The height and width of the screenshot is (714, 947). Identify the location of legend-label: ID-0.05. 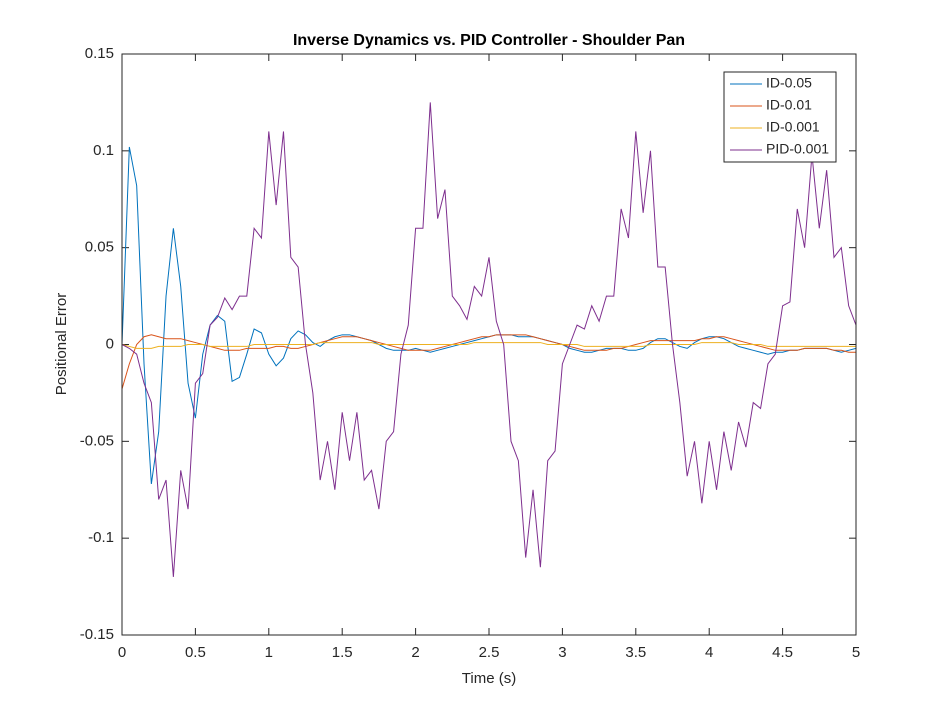
(789, 83).